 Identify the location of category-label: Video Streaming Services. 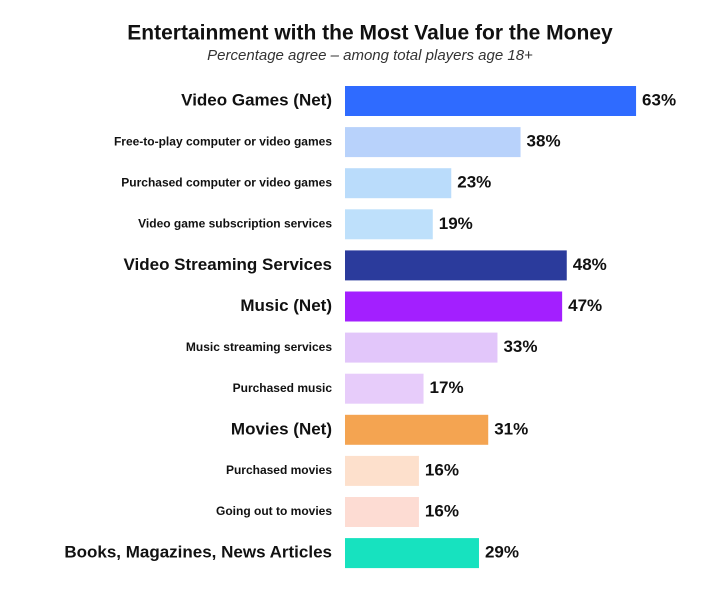
(227, 264).